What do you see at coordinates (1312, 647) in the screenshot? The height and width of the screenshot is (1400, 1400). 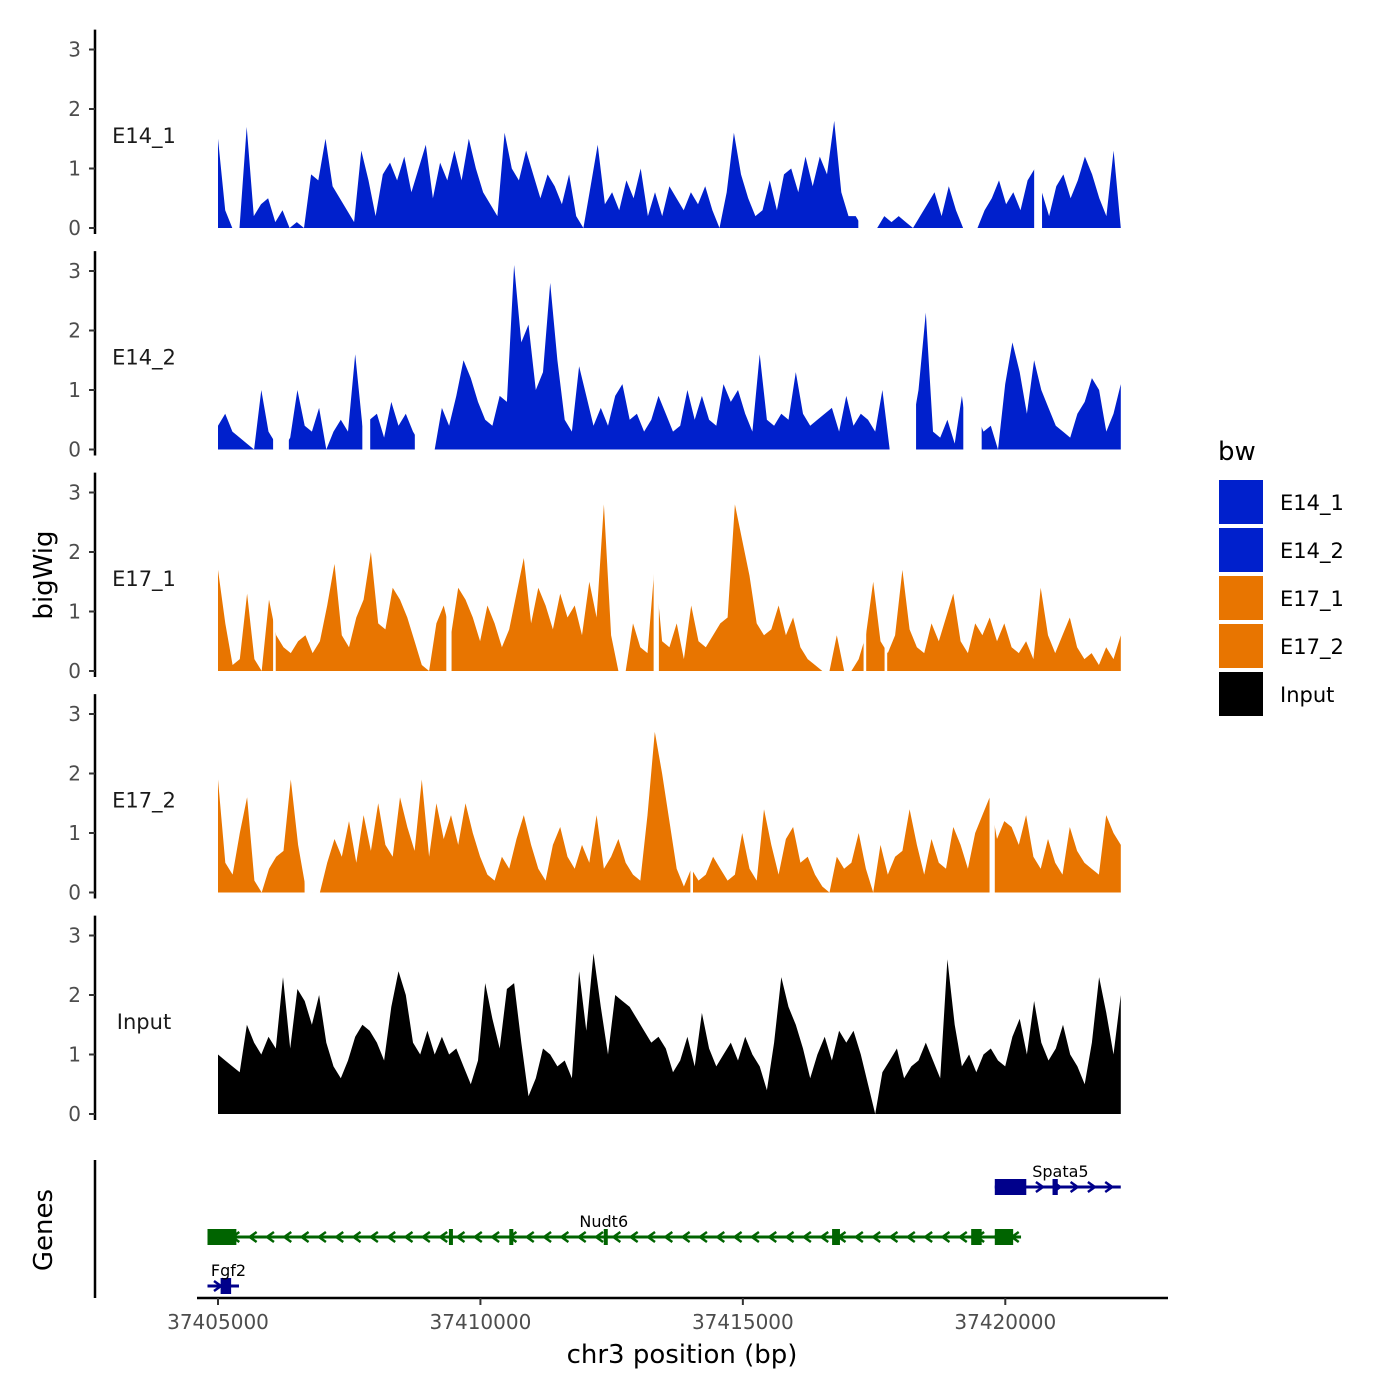 I see `legend-label: E17_2` at bounding box center [1312, 647].